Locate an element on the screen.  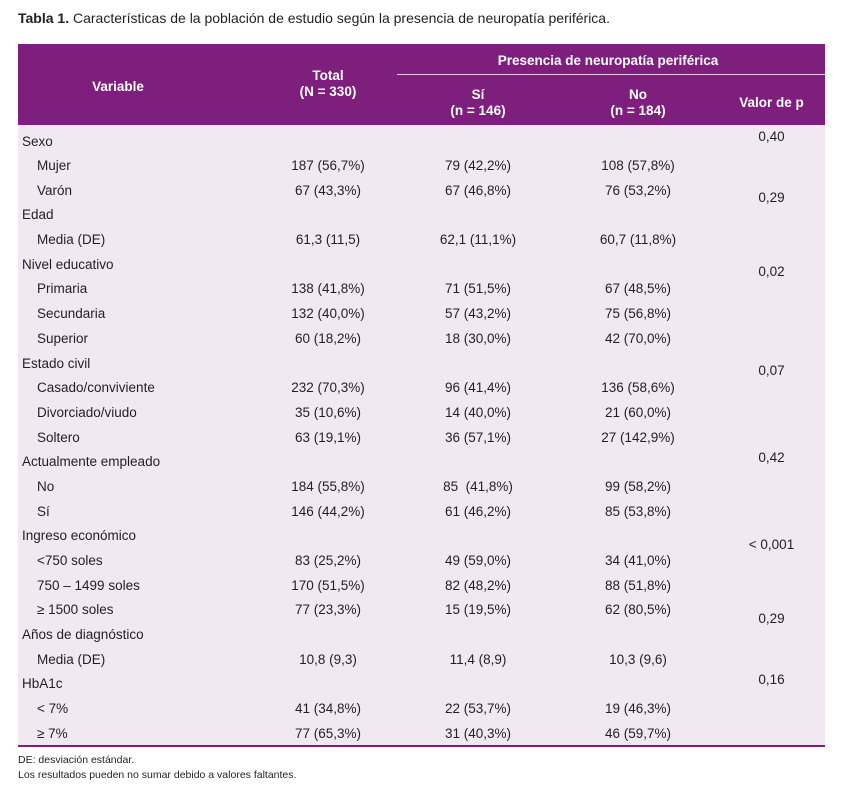
cell-no: 108 (57,8%) is located at coordinates (638, 165).